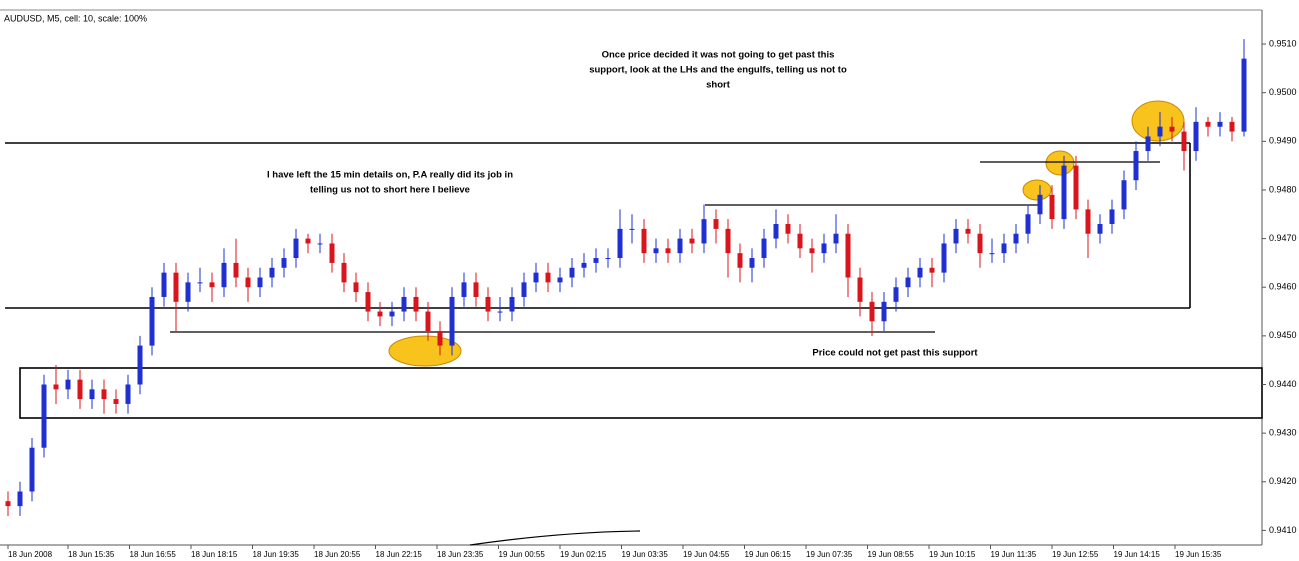 The image size is (1299, 561). What do you see at coordinates (1283, 287) in the screenshot?
I see `y-tick-label: 0.9460` at bounding box center [1283, 287].